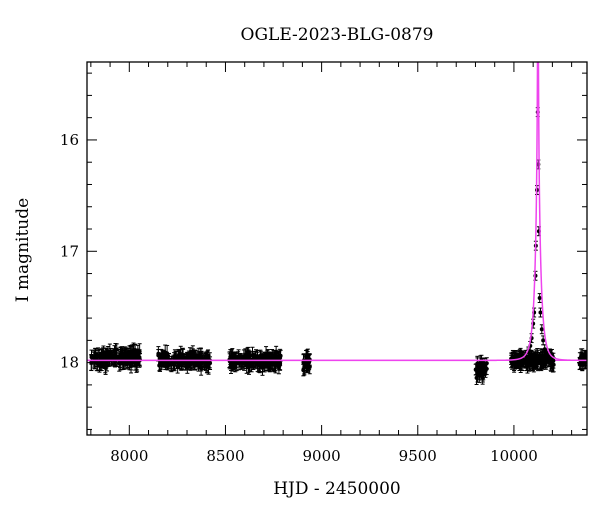 This screenshot has height=512, width=600. Describe the element at coordinates (23, 250) in the screenshot. I see `y-axis-label: I magnitude` at that location.